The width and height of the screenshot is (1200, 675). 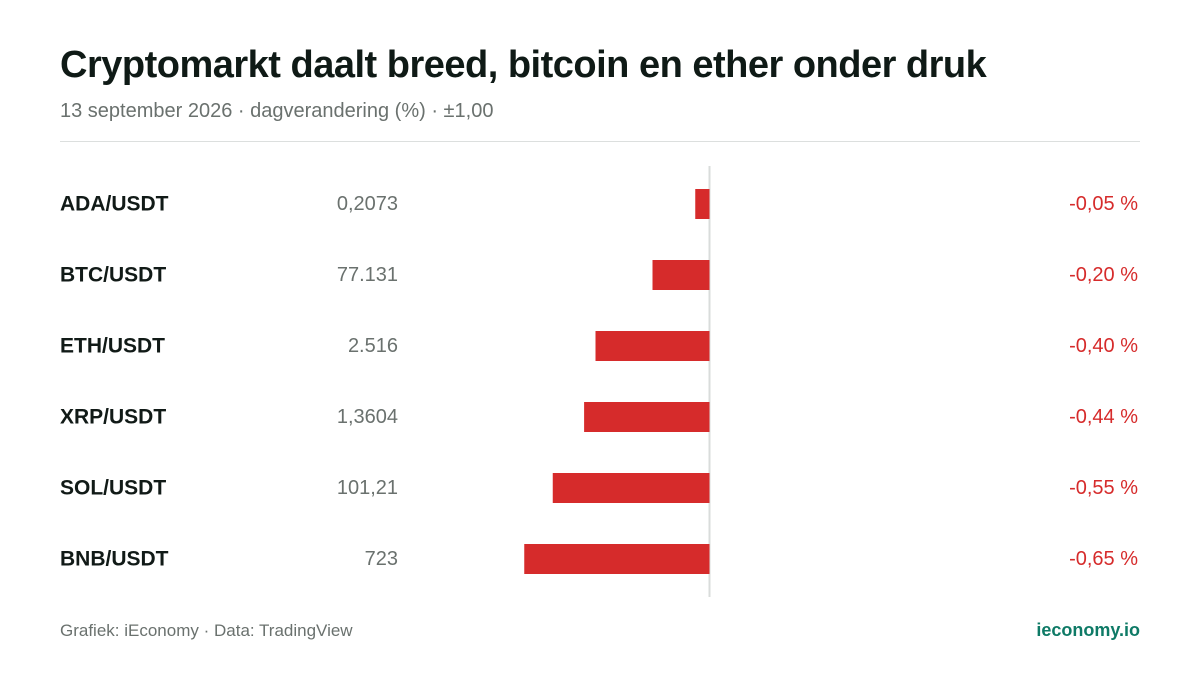 What do you see at coordinates (113, 488) in the screenshot?
I see `category-label: SOL/USDT` at bounding box center [113, 488].